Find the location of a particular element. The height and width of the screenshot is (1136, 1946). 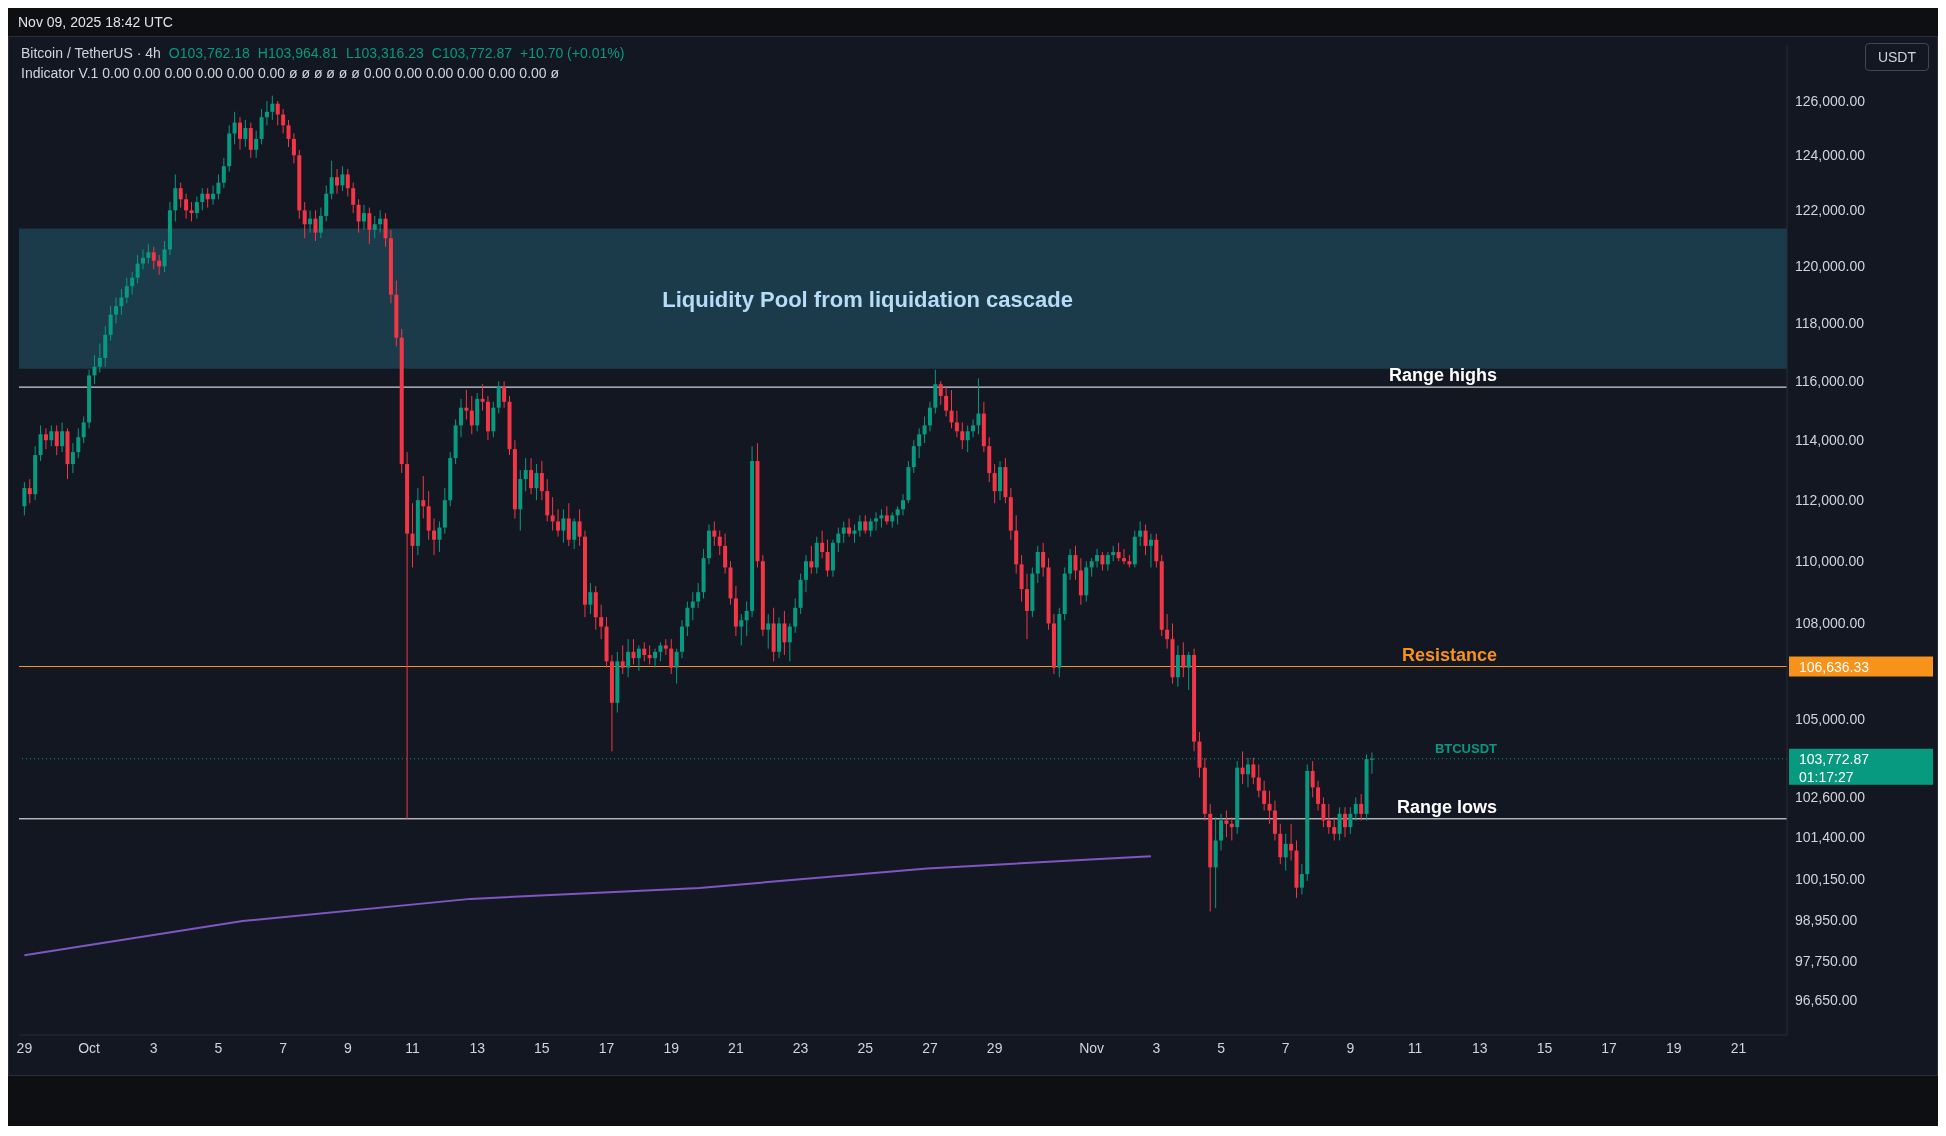

x-tick-label: 23 is located at coordinates (800, 1047).